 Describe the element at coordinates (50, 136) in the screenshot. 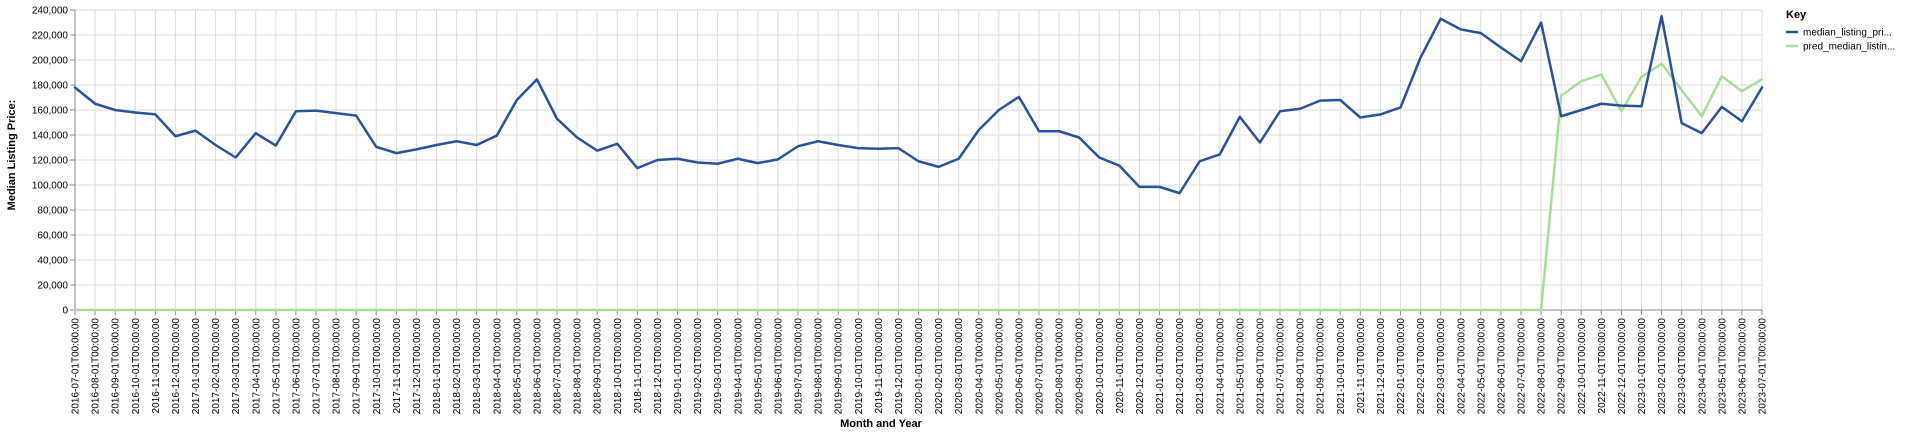

I see `y-tick-label: 140,000` at that location.